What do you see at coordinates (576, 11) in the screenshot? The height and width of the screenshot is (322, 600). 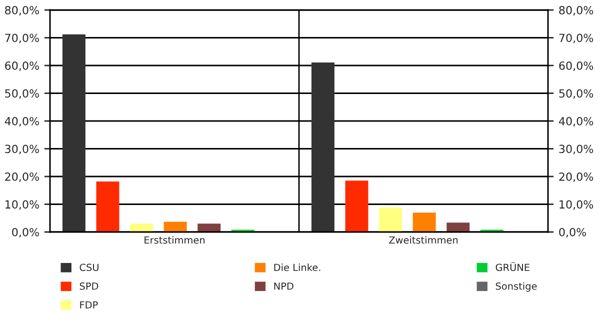 I see `y2-tick-label: 80,0%` at bounding box center [576, 11].